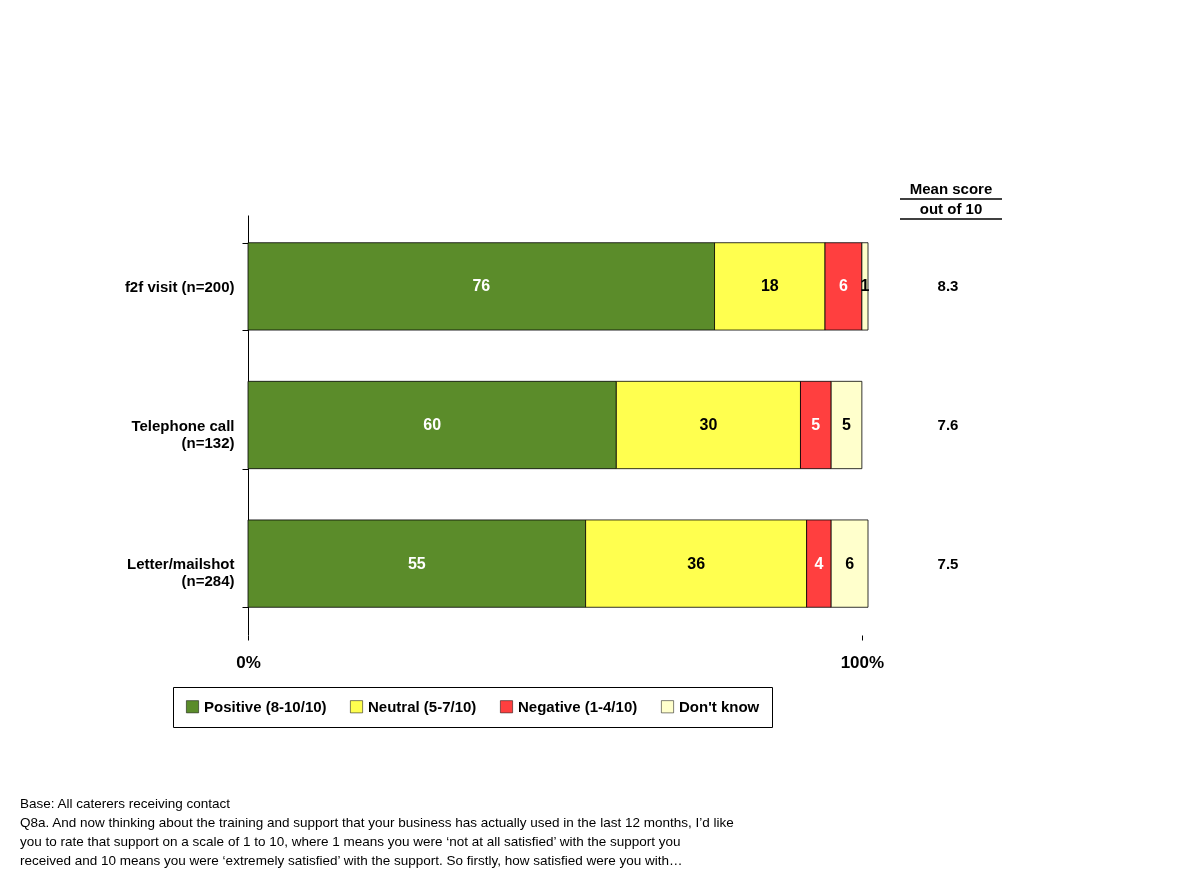  Describe the element at coordinates (819, 563) in the screenshot. I see `data-label: 4` at that location.